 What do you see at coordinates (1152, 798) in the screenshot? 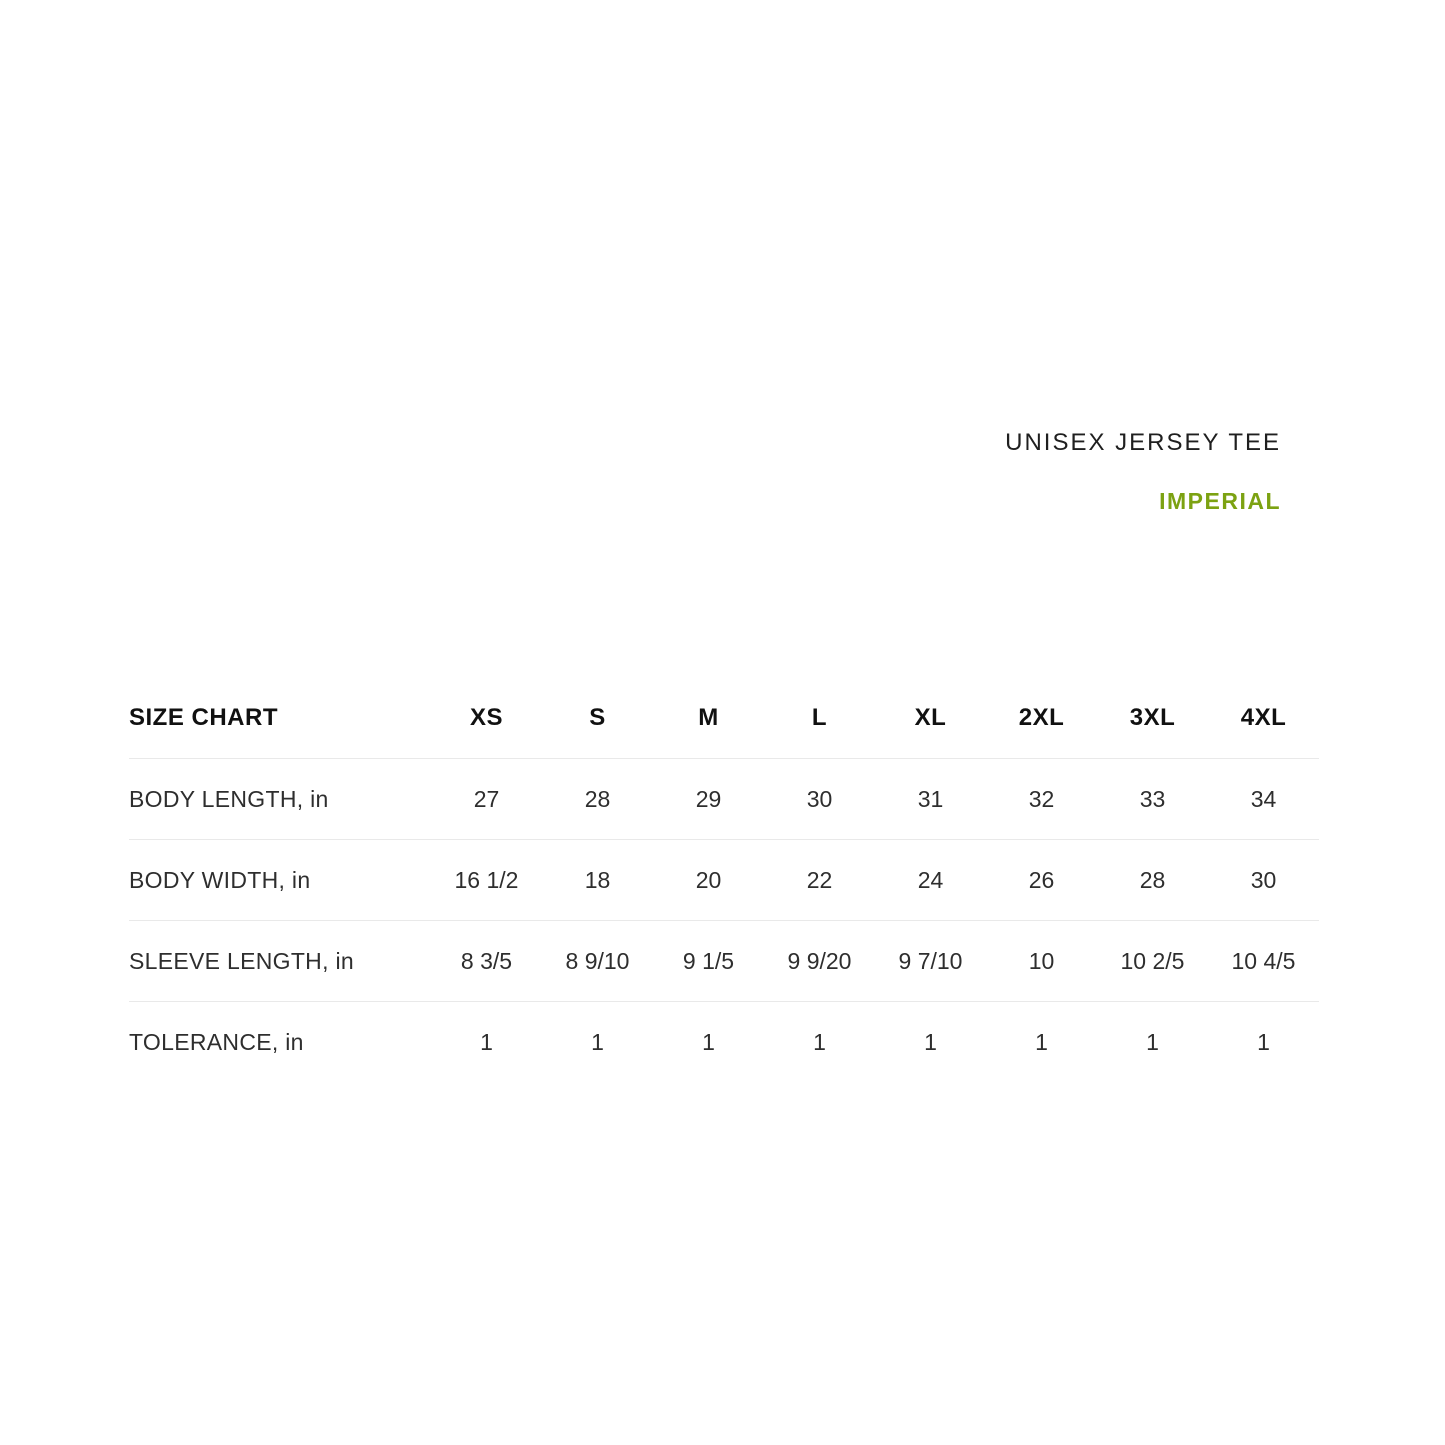
I see `measurement-value: 33` at bounding box center [1152, 798].